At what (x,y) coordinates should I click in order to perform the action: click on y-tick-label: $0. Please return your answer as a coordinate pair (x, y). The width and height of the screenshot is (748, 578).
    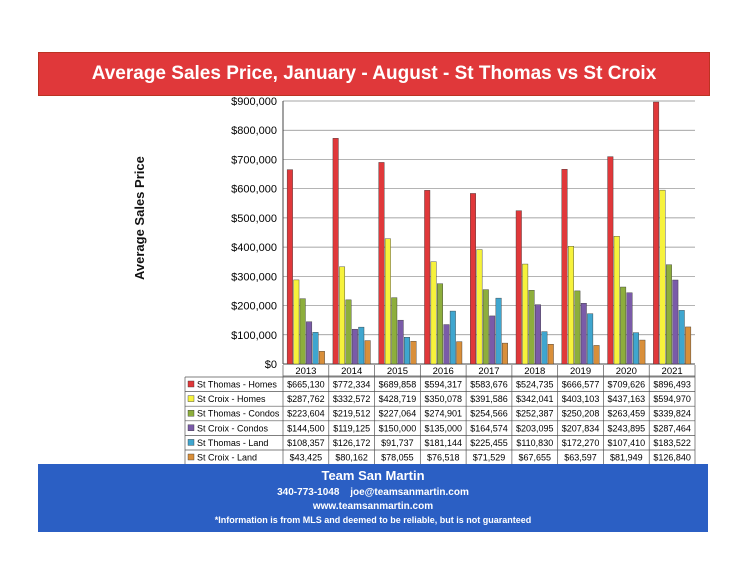
    Looking at the image, I should click on (271, 365).